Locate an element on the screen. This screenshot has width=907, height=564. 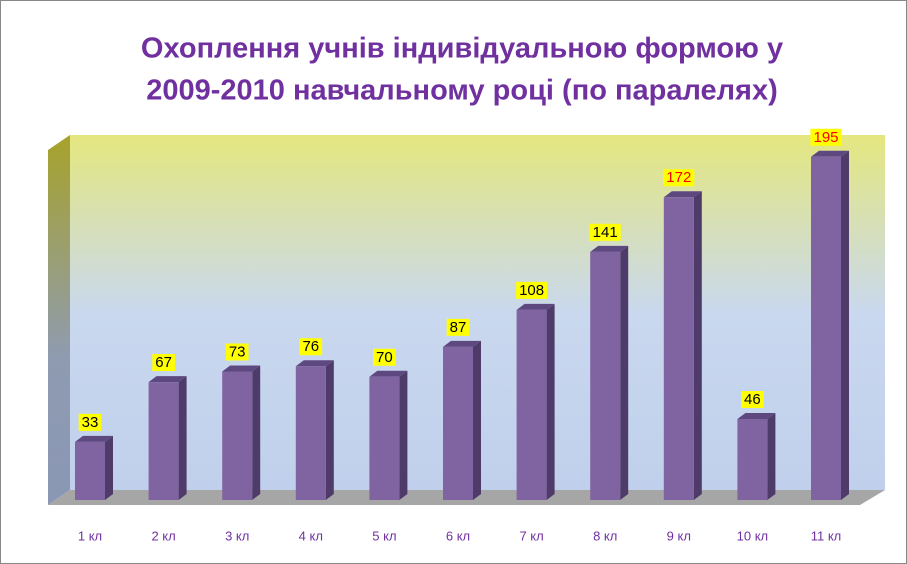
data-label: 70 is located at coordinates (384, 357).